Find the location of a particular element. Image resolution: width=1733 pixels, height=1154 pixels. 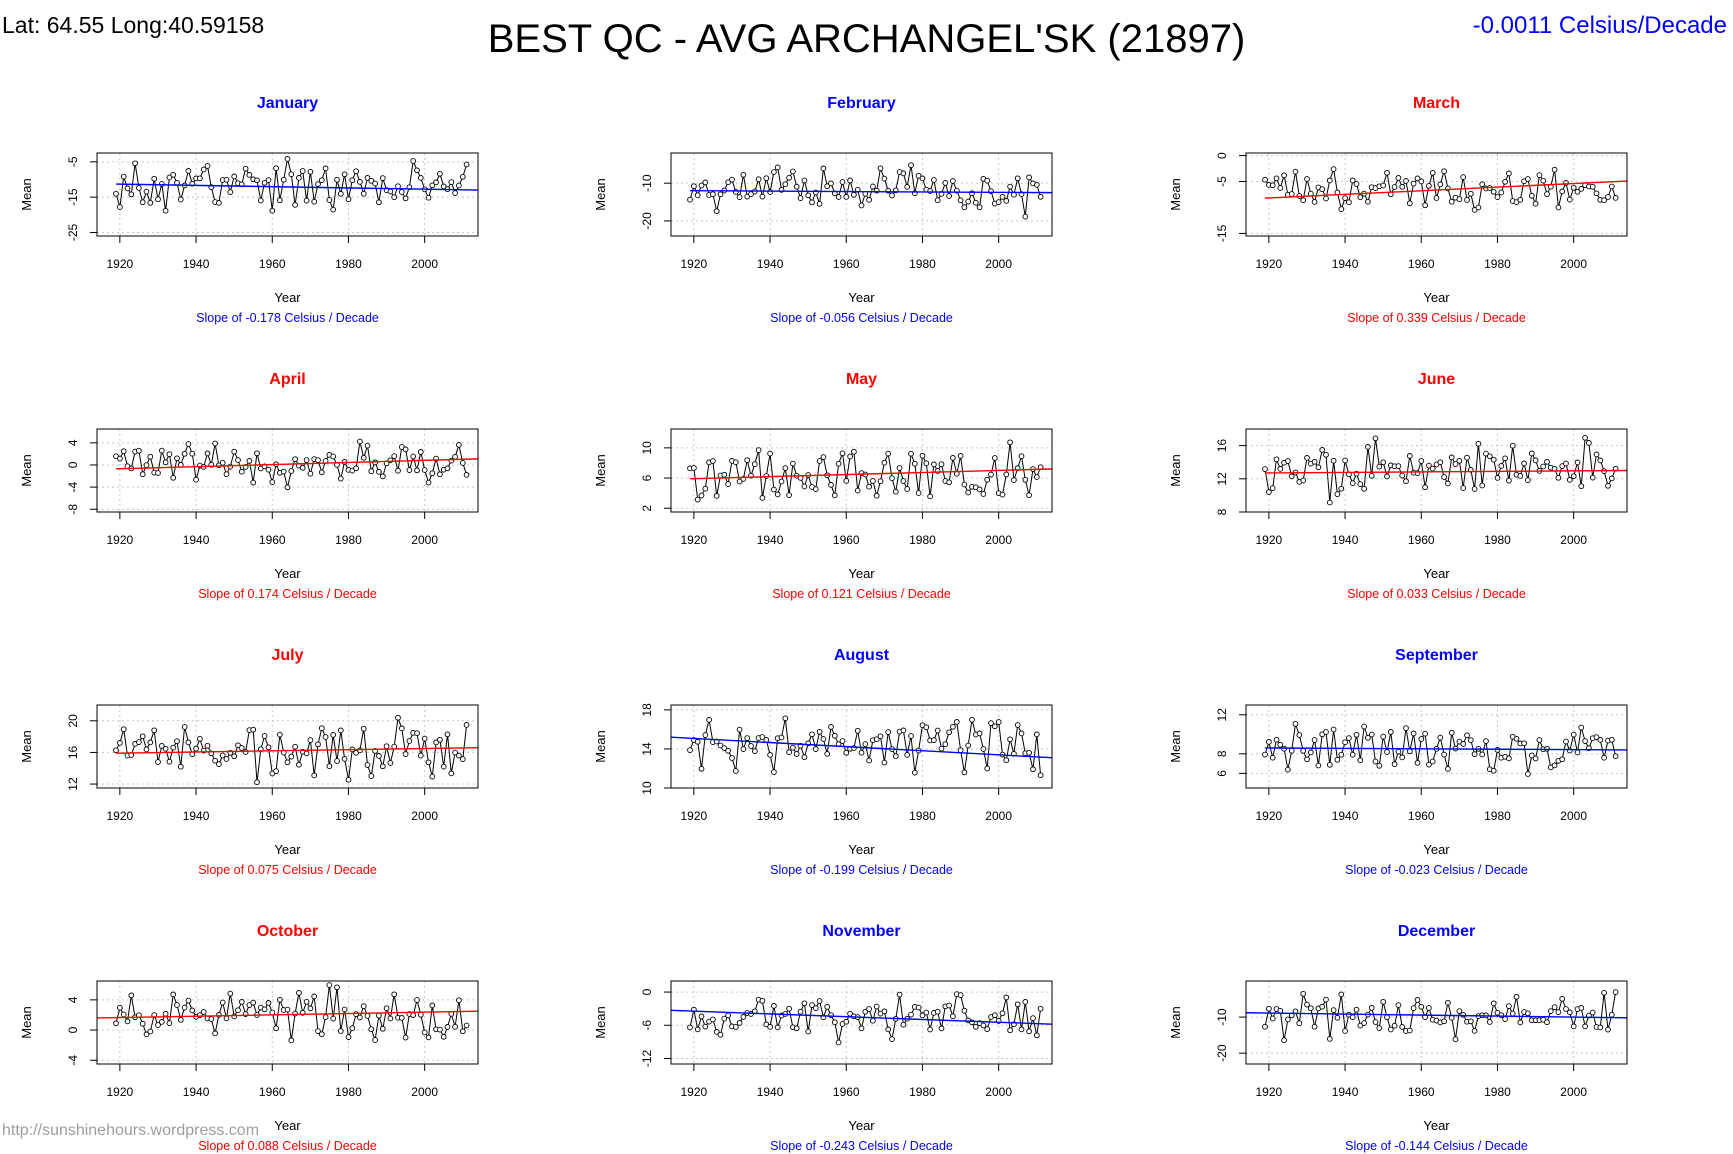

watermark-url: http://sunshinehours.wordpress.com is located at coordinates (131, 1130).